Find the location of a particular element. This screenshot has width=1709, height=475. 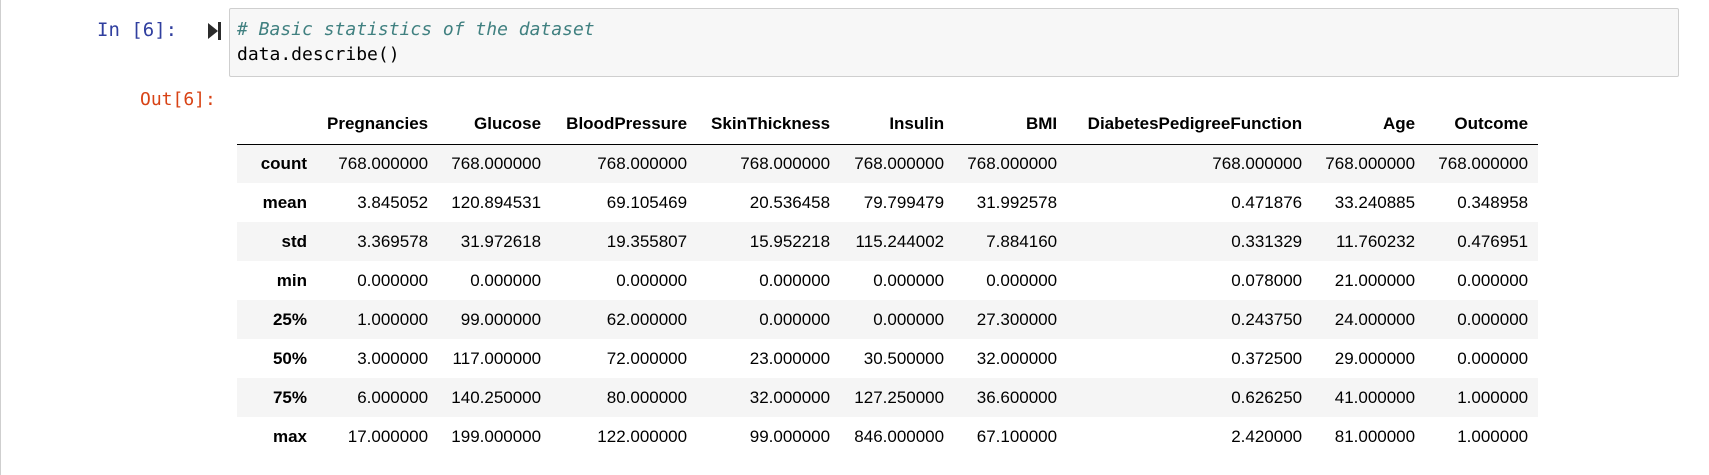

table-cell: 80.000000 is located at coordinates (647, 397).